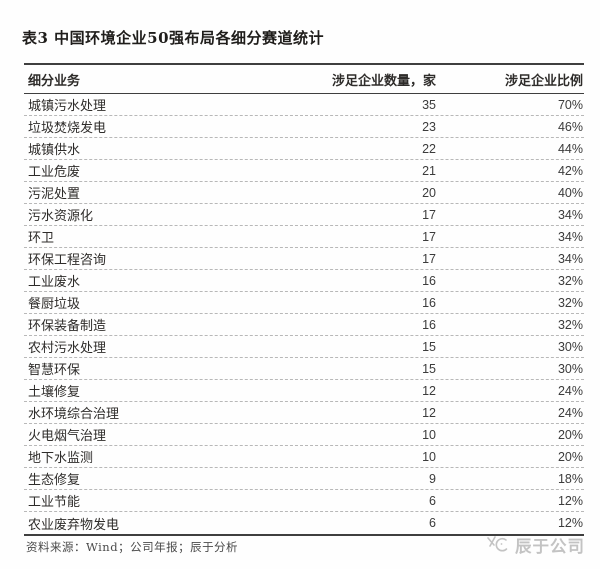 The height and width of the screenshot is (569, 600). I want to click on header-cell-segment: 细分业务, so click(54, 81).